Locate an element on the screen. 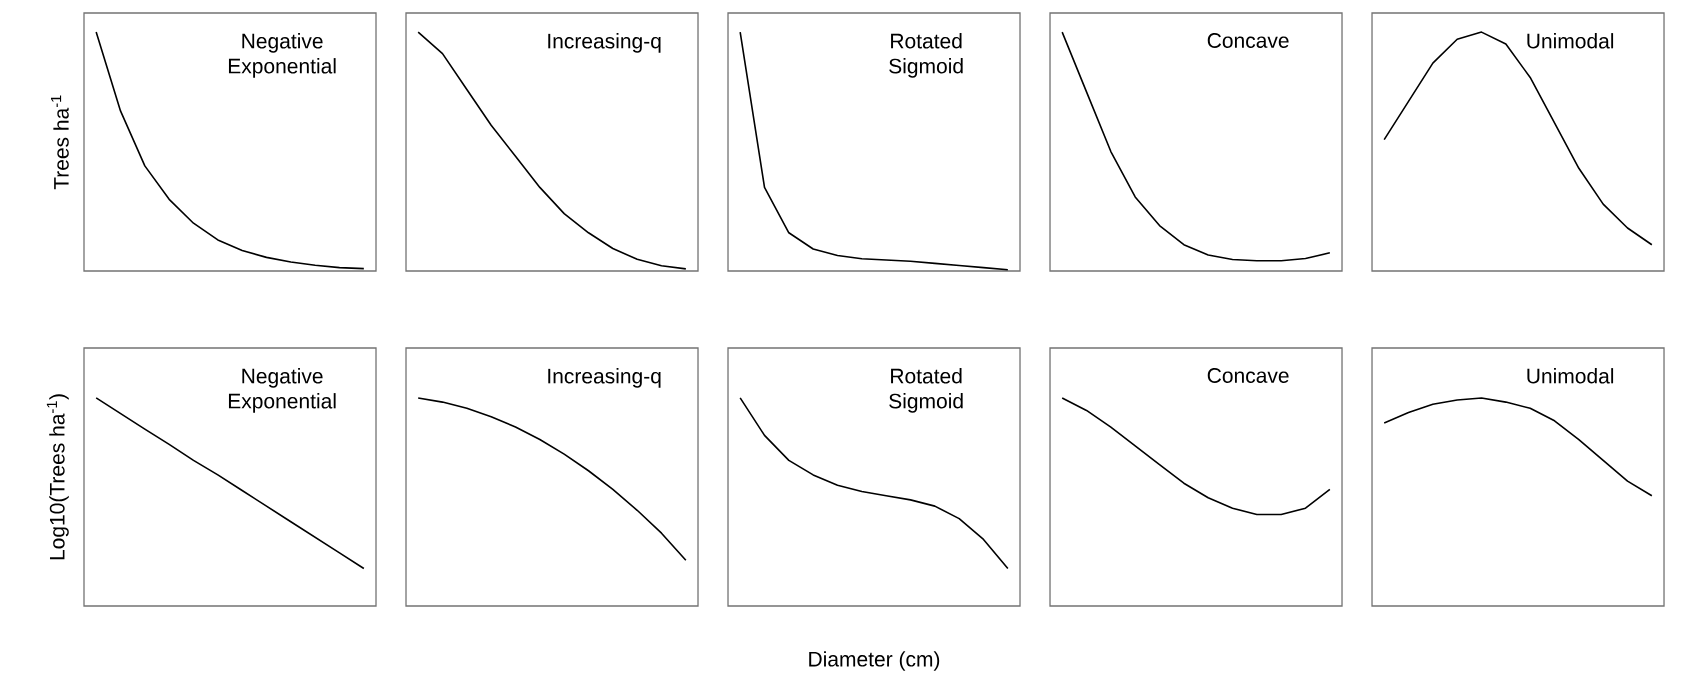  annotation: Concave is located at coordinates (1248, 40).